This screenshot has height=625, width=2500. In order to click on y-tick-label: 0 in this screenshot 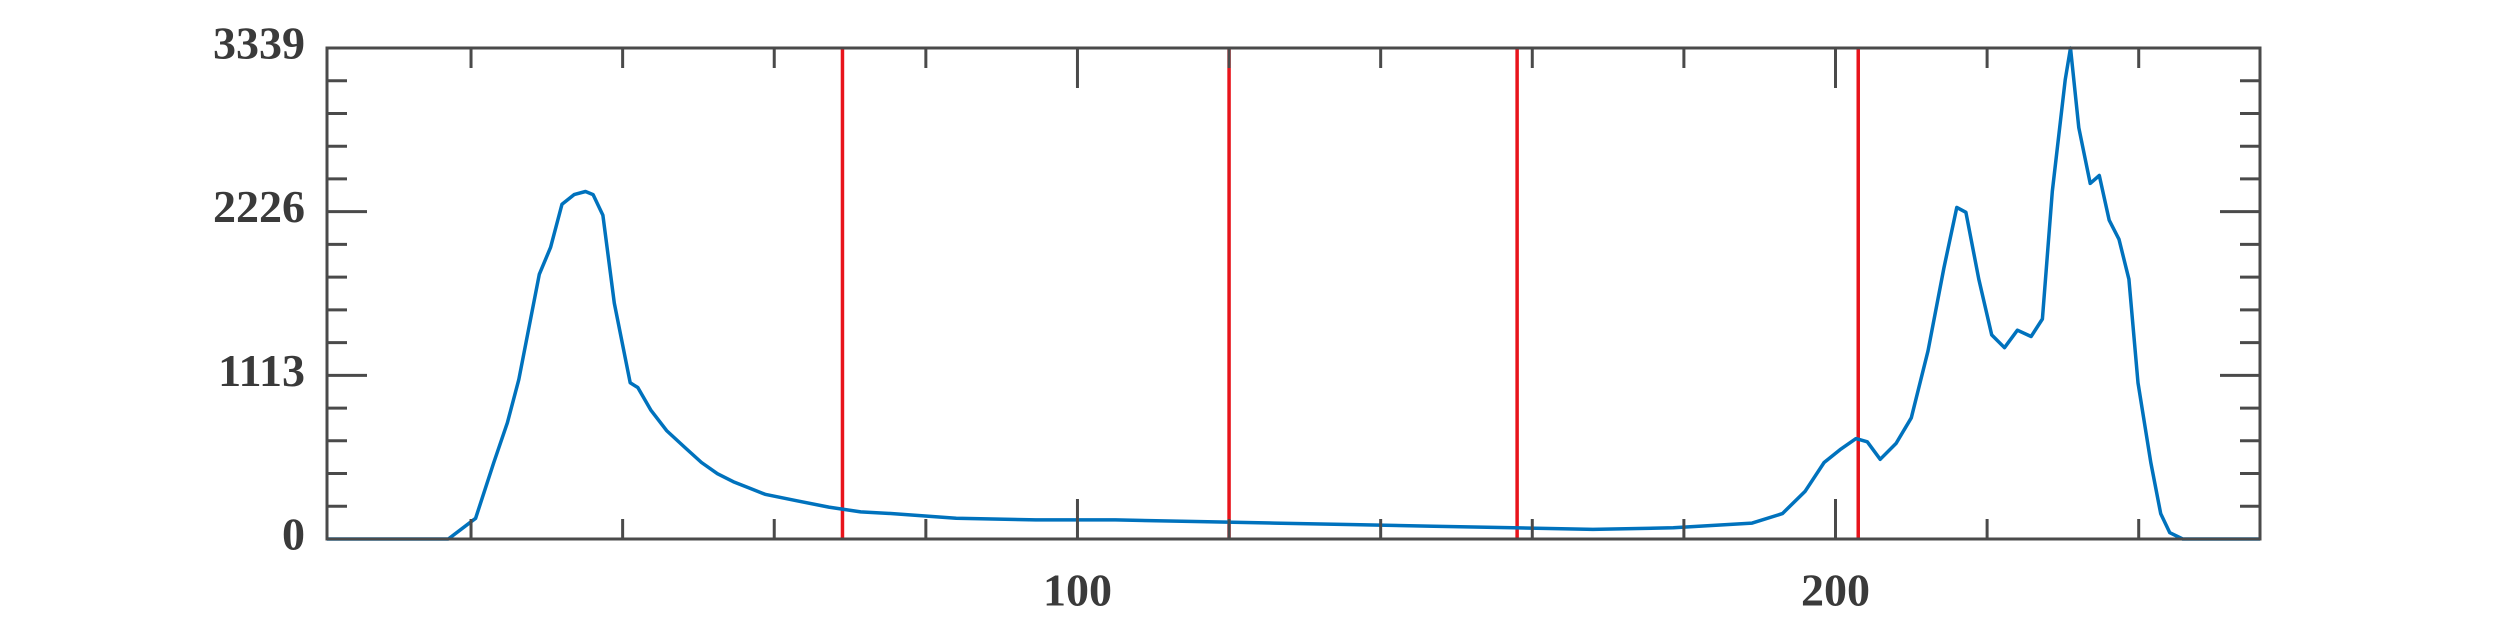, I will do `click(293, 534)`.